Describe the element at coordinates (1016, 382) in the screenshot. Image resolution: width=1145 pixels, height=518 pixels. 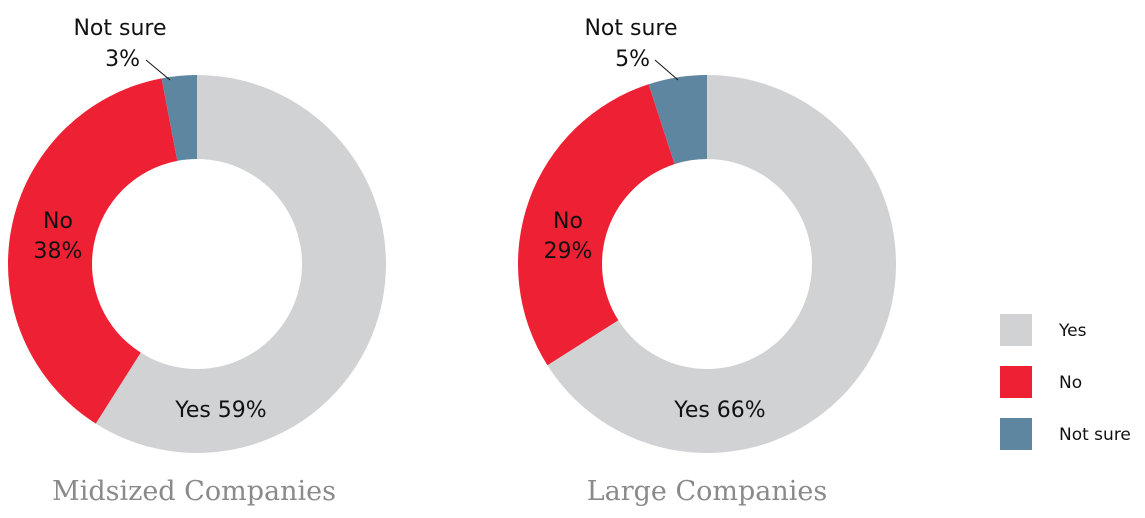
I see `legend-swatch-no` at that location.